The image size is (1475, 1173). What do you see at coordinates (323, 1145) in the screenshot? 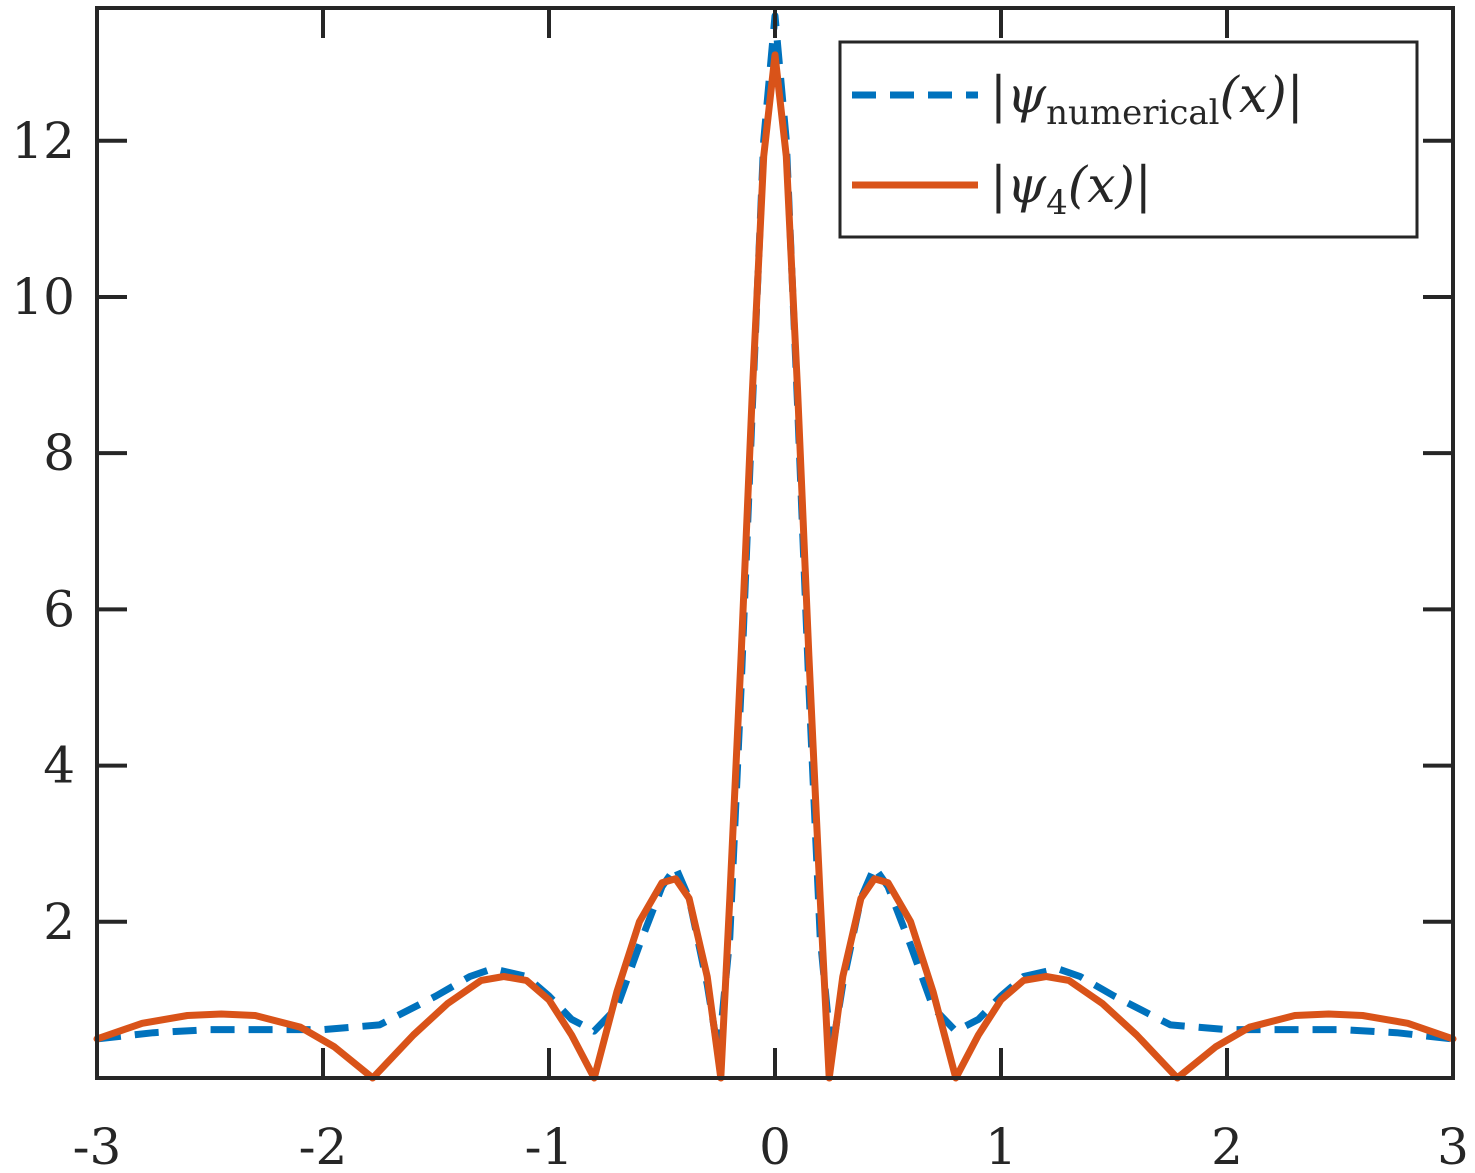
I see `x-tick-label: -2` at bounding box center [323, 1145].